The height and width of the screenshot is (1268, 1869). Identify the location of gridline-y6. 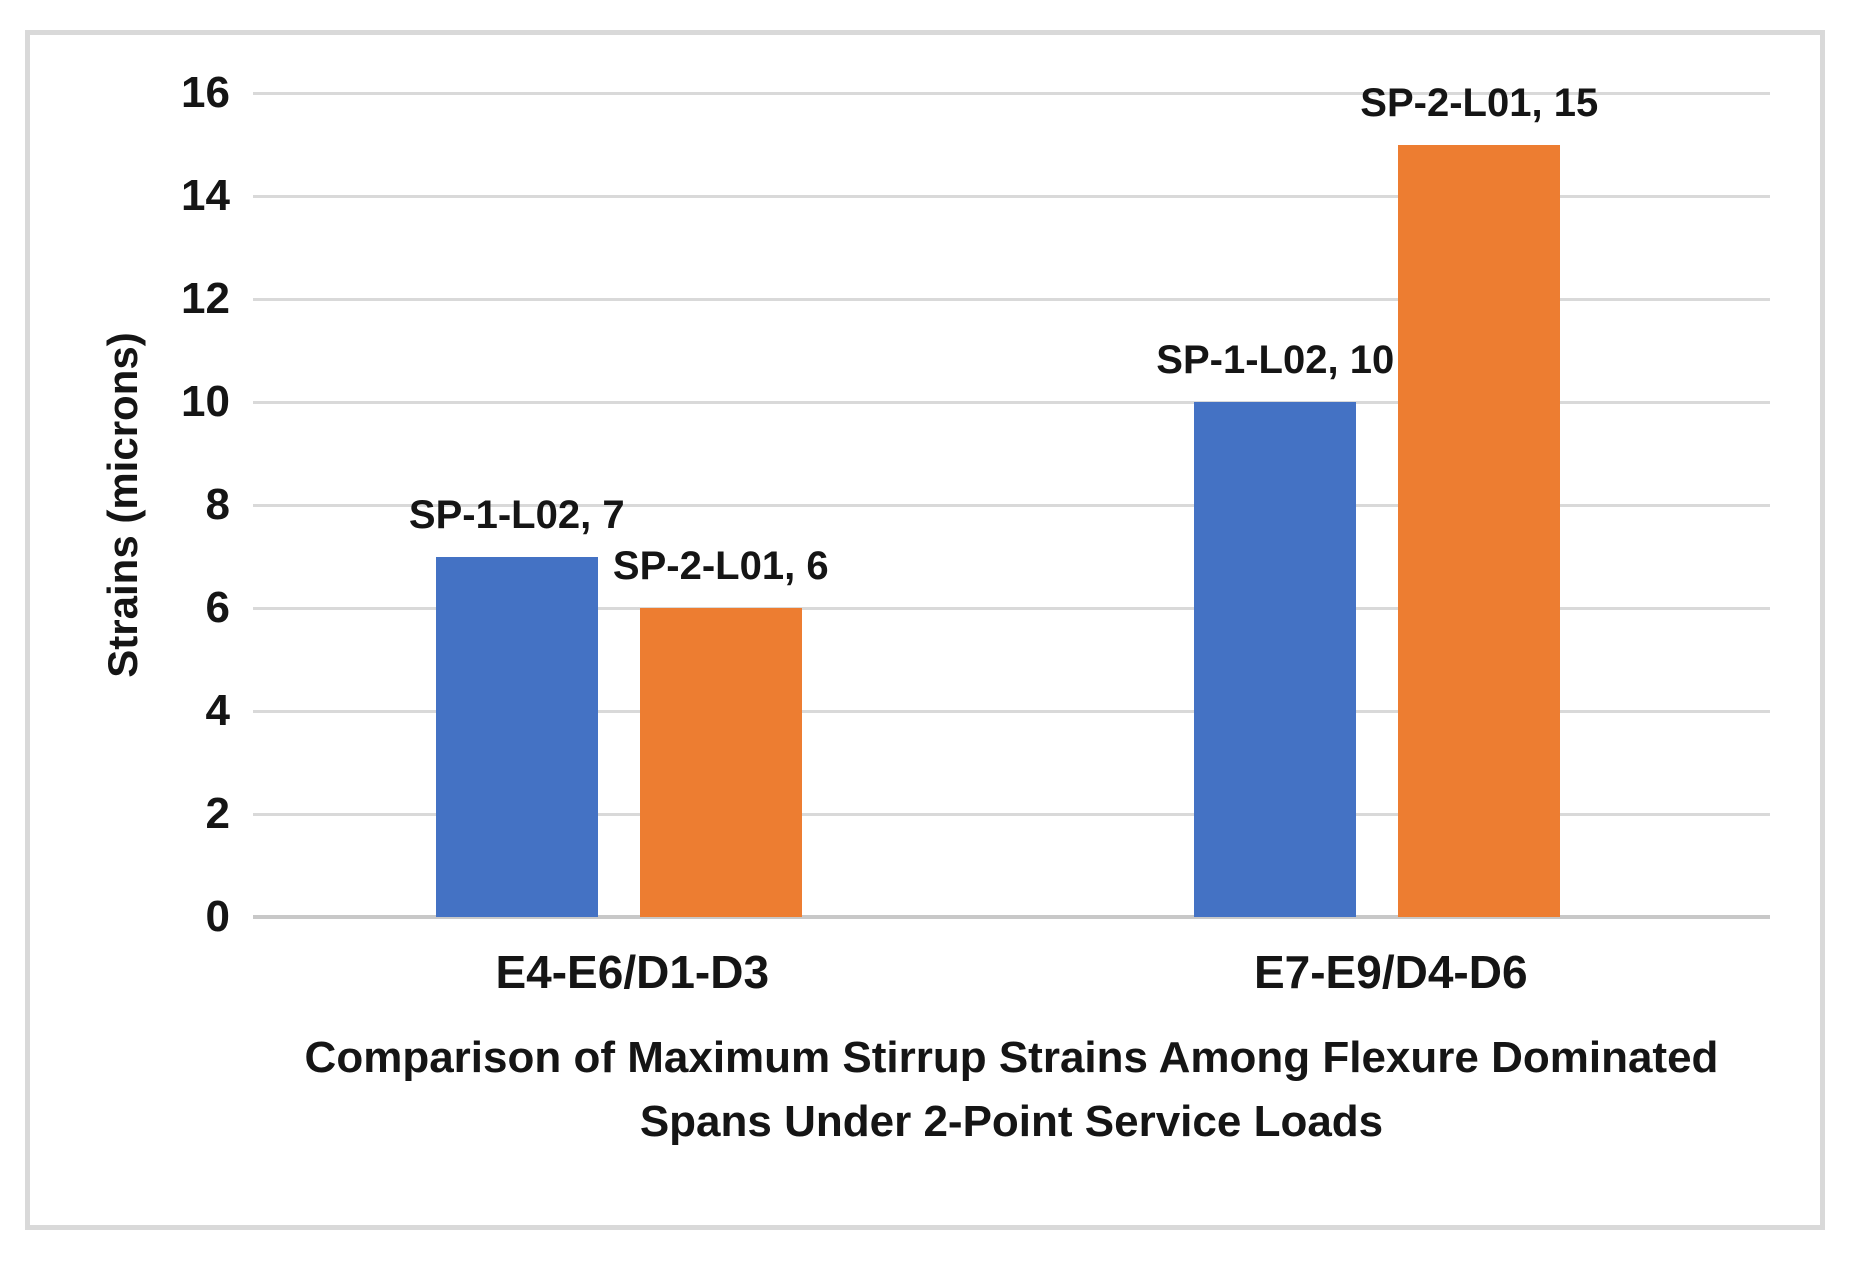
(1011, 608).